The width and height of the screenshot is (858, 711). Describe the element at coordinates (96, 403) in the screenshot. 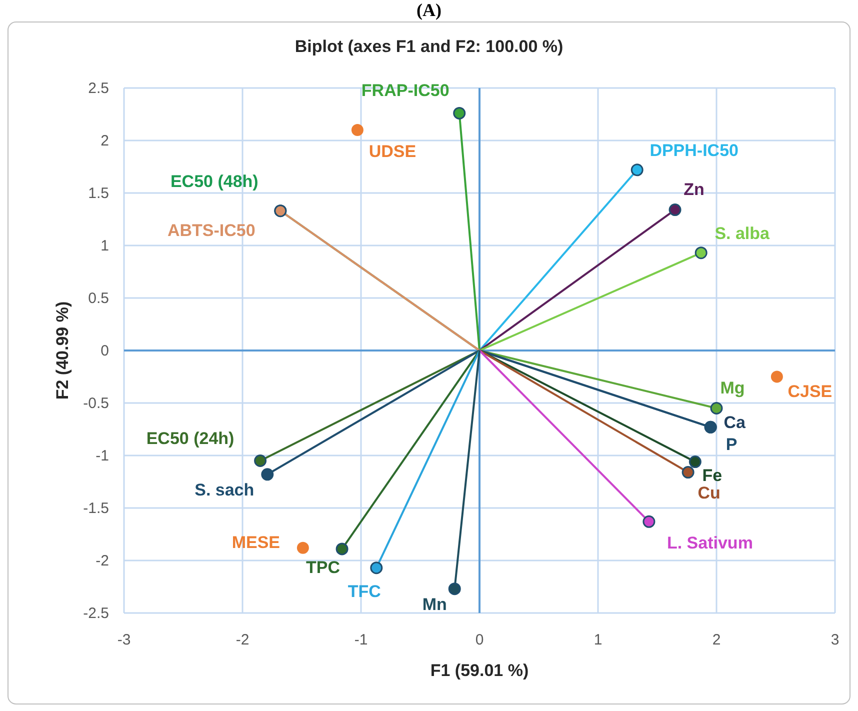

I see `y-tick-label: -0.5` at that location.